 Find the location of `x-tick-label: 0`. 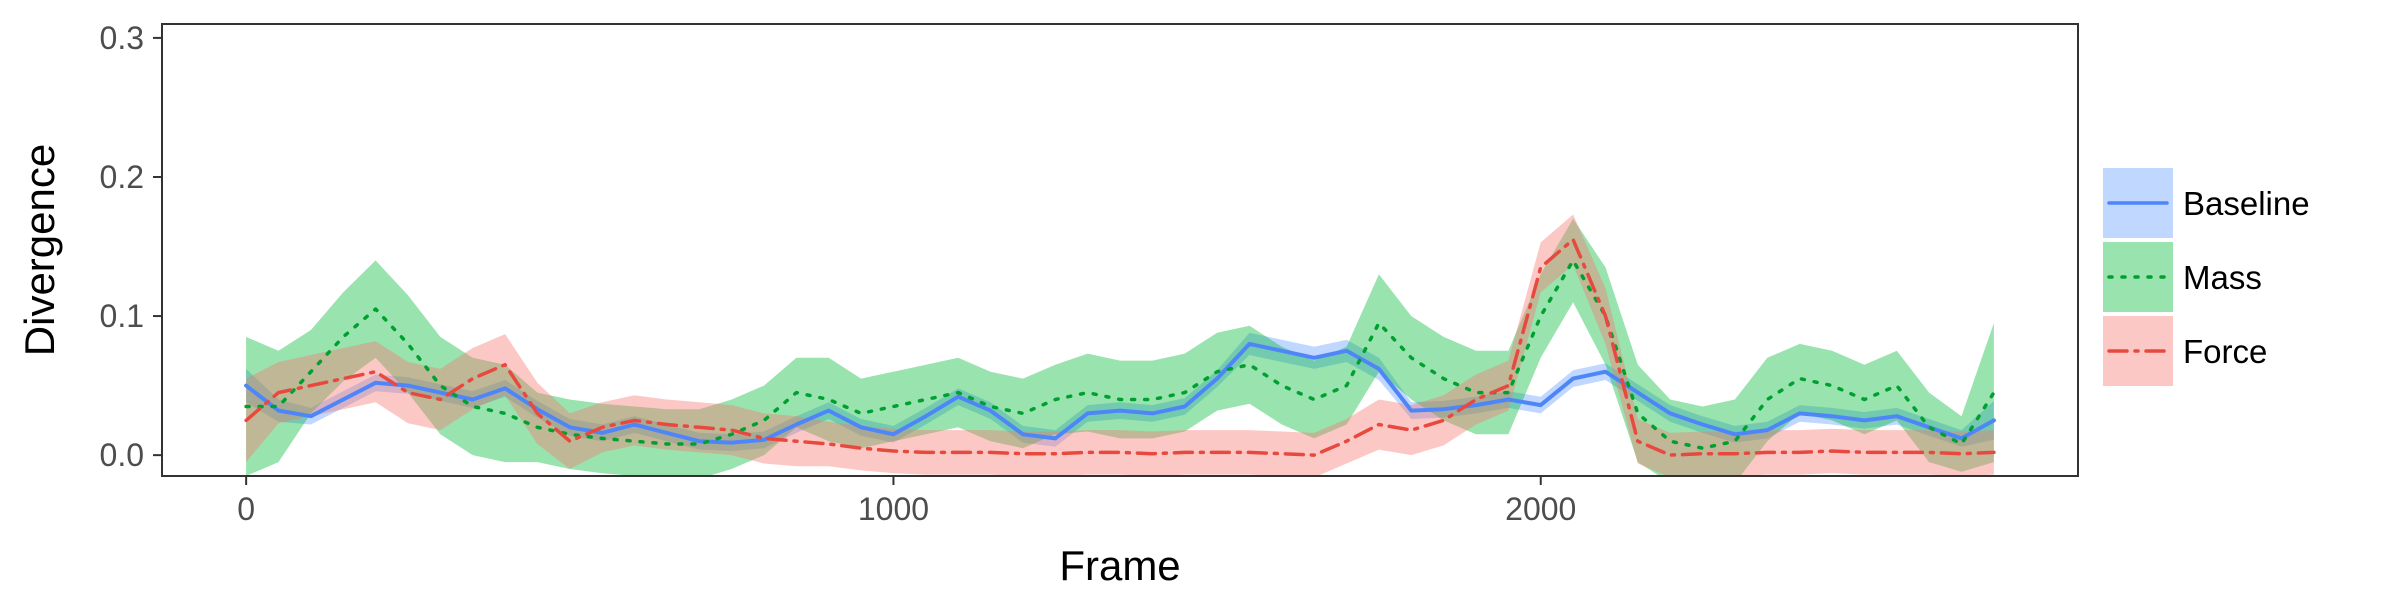

x-tick-label: 0 is located at coordinates (246, 509).